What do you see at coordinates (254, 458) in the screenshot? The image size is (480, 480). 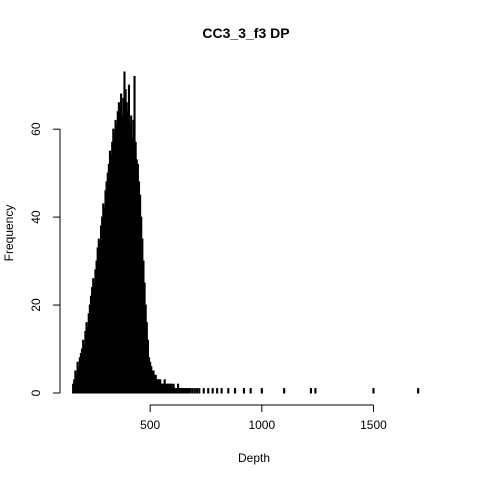 I see `x-axis-label: Depth` at bounding box center [254, 458].